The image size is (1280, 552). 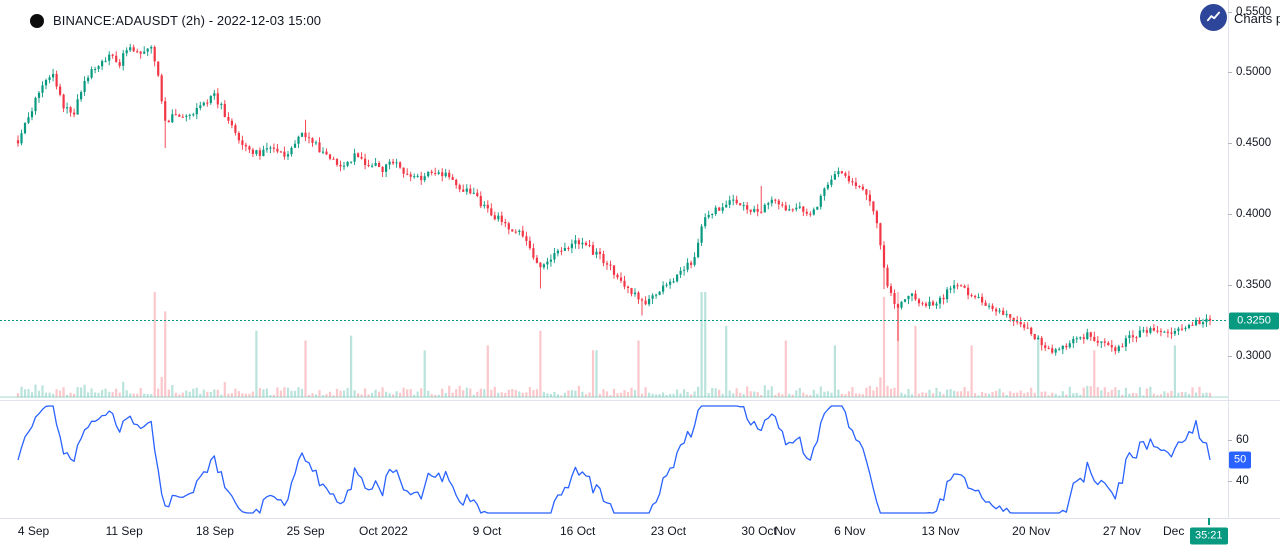 What do you see at coordinates (33, 531) in the screenshot?
I see `time-axis-label: 4 Sep` at bounding box center [33, 531].